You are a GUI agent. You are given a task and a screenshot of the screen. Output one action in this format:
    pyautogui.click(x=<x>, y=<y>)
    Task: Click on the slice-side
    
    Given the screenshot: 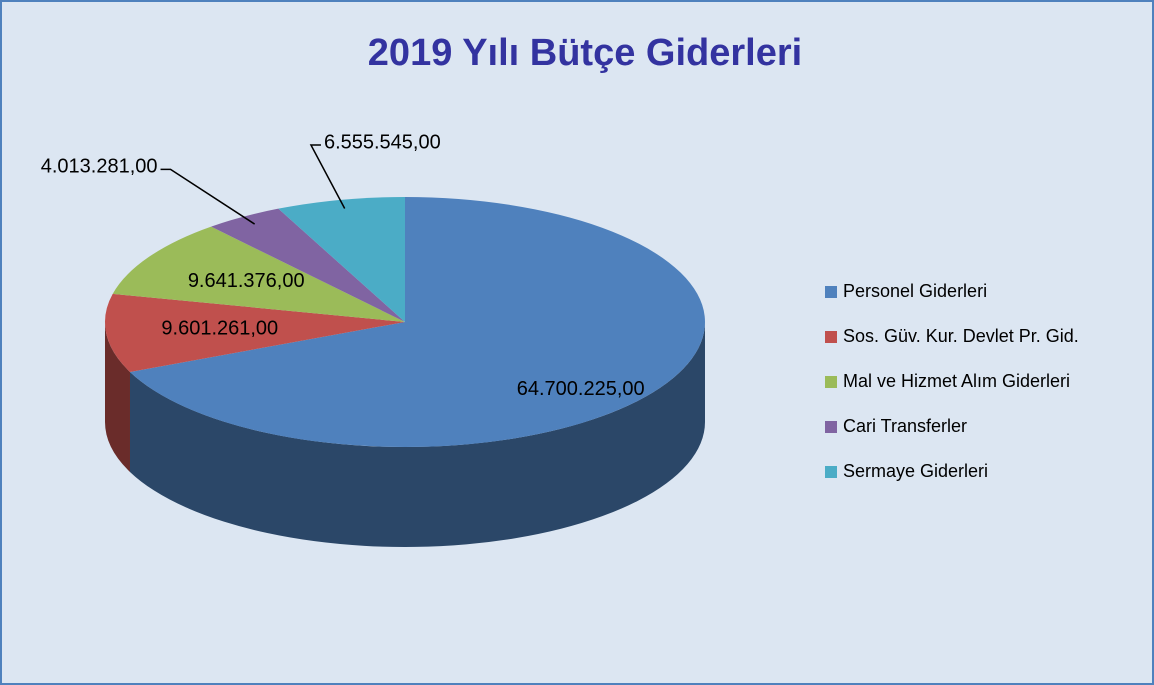 What is the action you would take?
    pyautogui.click(x=117, y=397)
    